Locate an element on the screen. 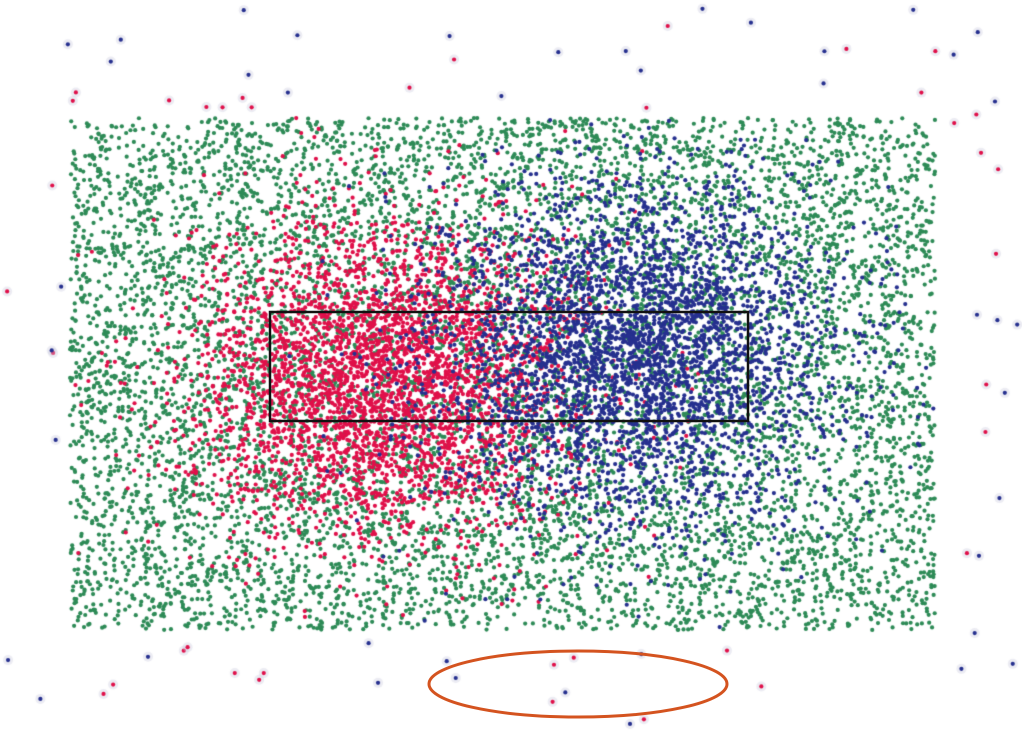 This screenshot has width=1022, height=730. highlight-rectangle is located at coordinates (509, 366).